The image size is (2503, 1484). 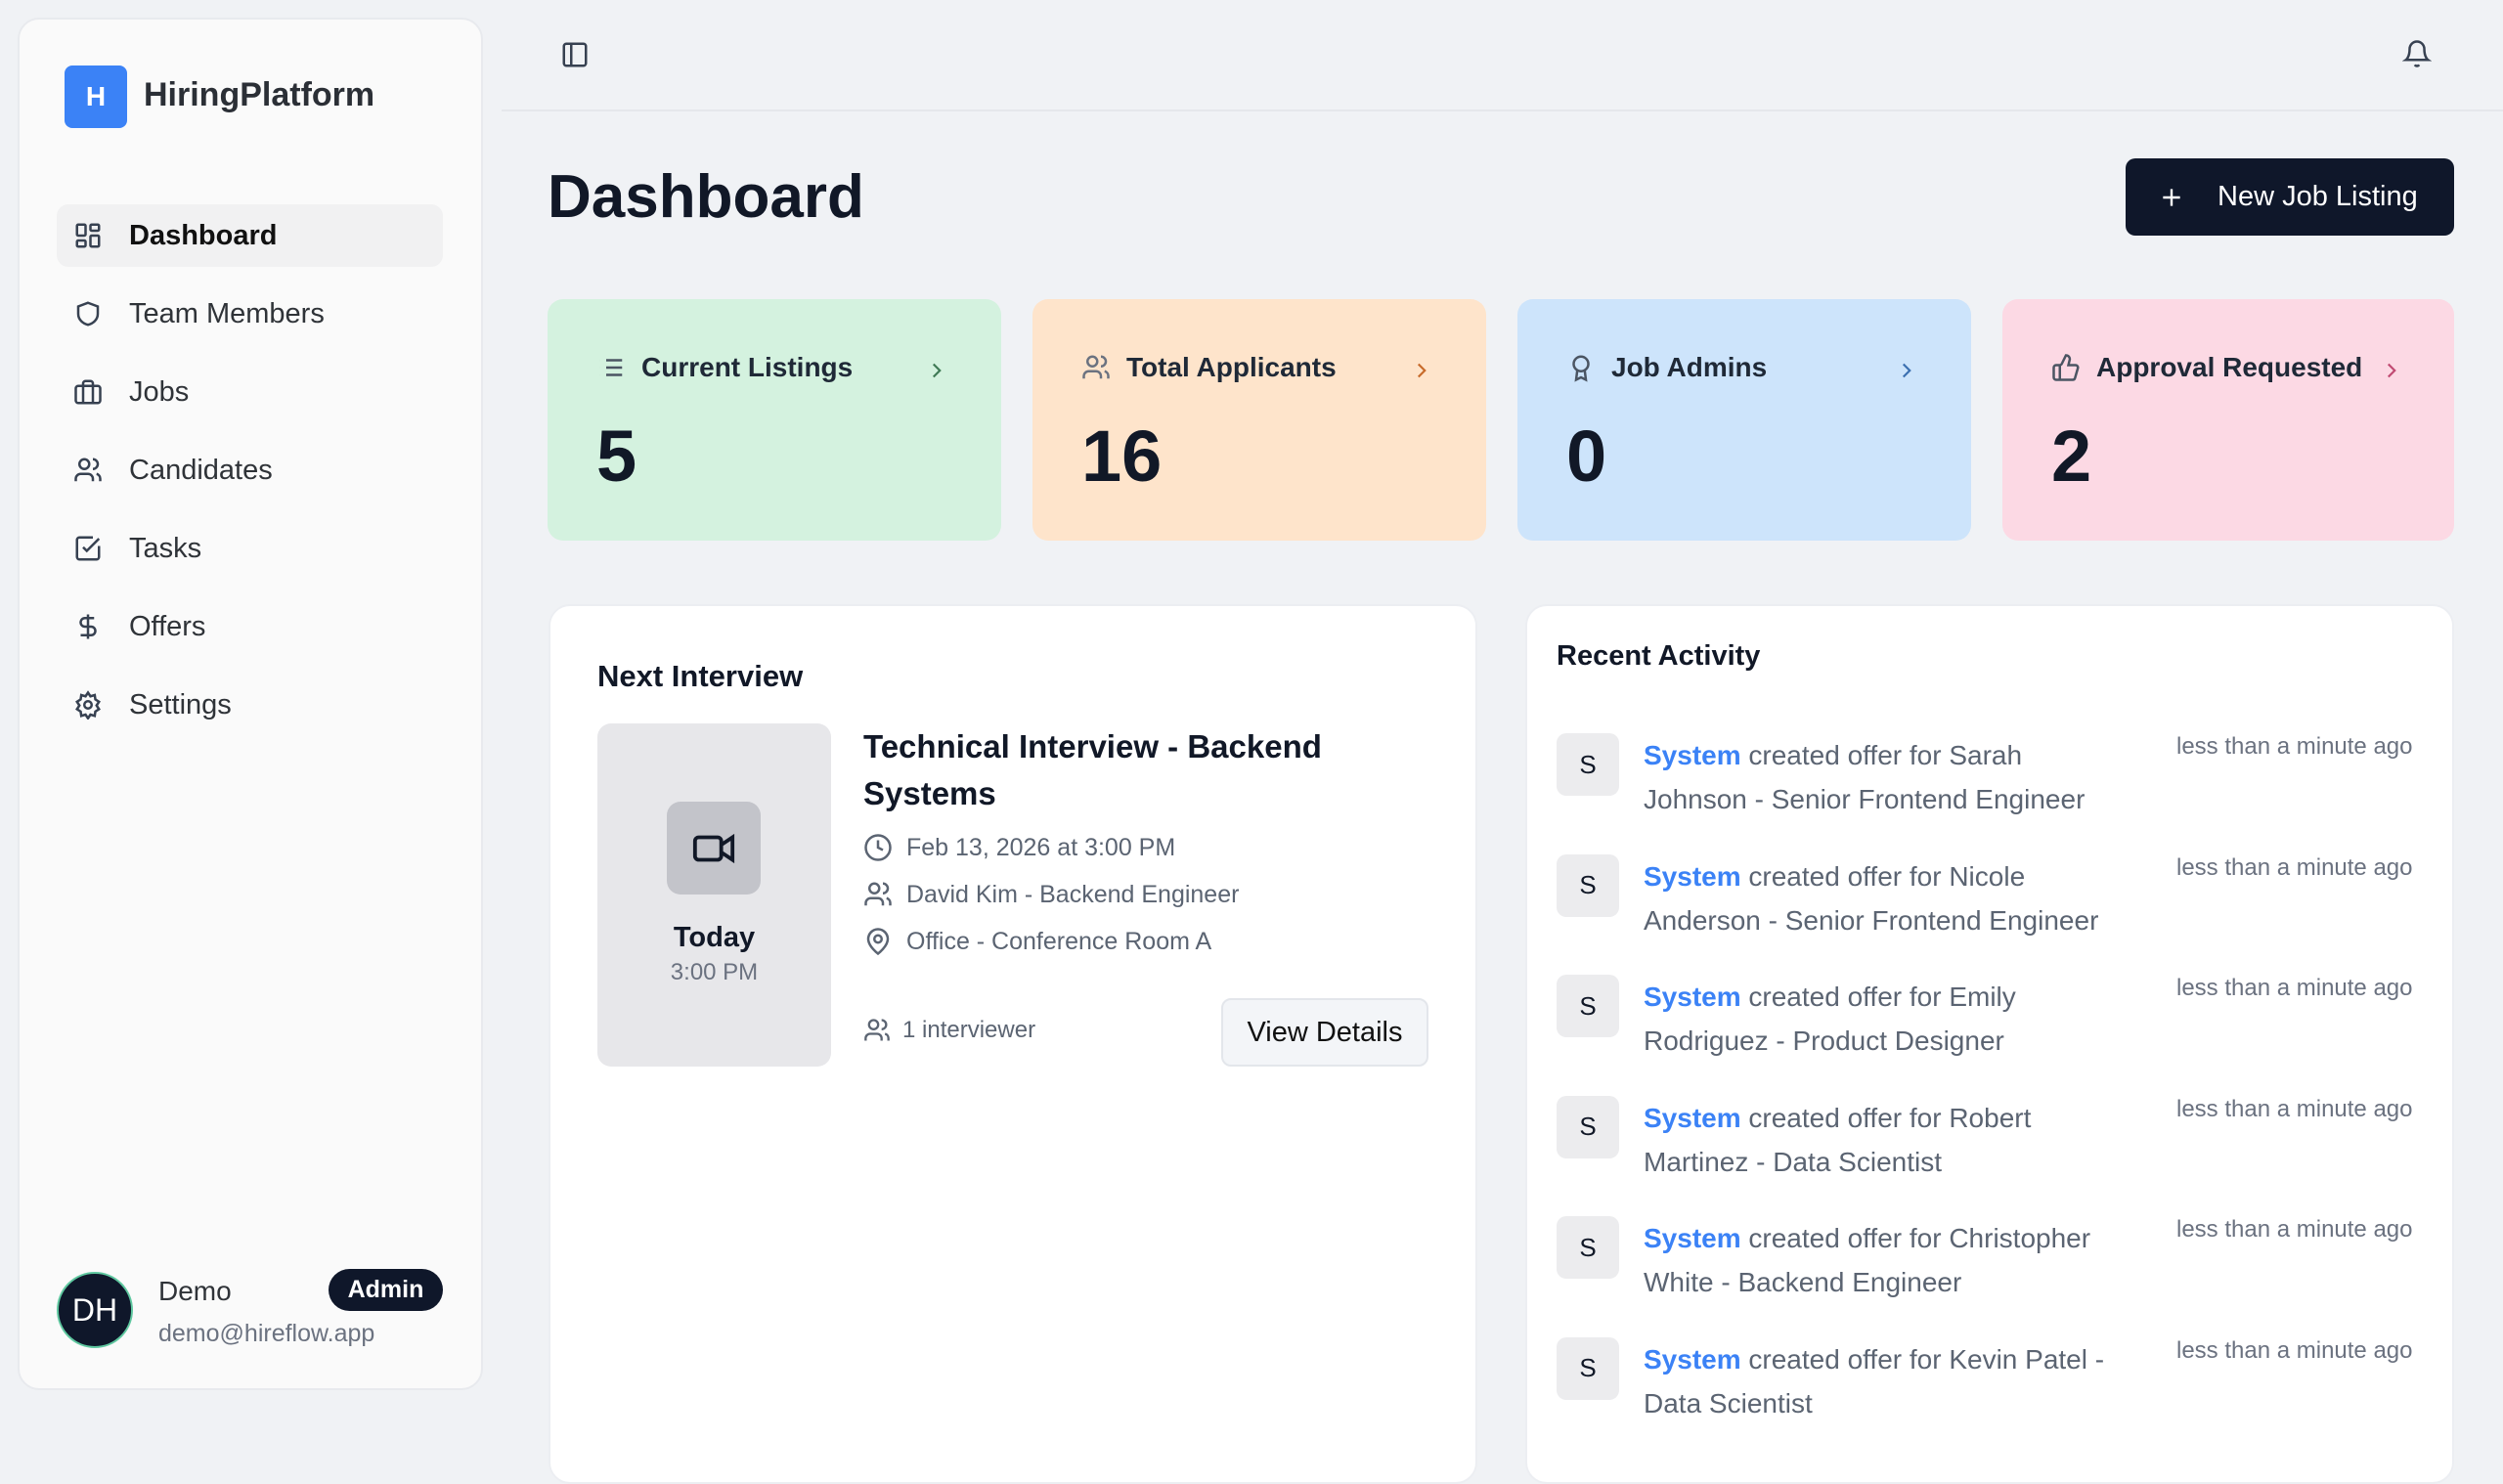 What do you see at coordinates (714, 895) in the screenshot?
I see `interview-date-box` at bounding box center [714, 895].